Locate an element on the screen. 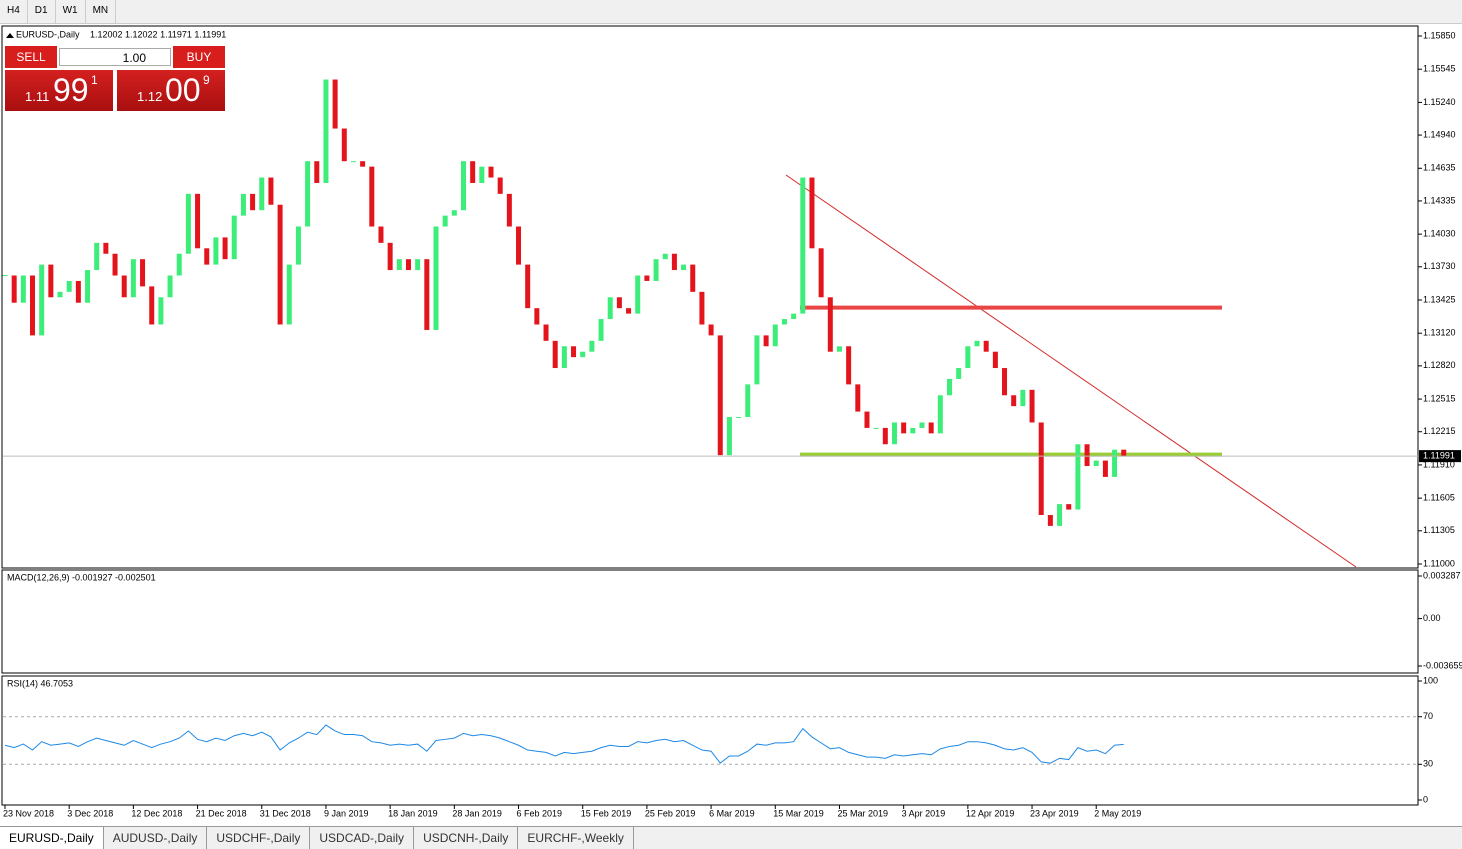  last-price-label: 1.11991 is located at coordinates (1439, 455).